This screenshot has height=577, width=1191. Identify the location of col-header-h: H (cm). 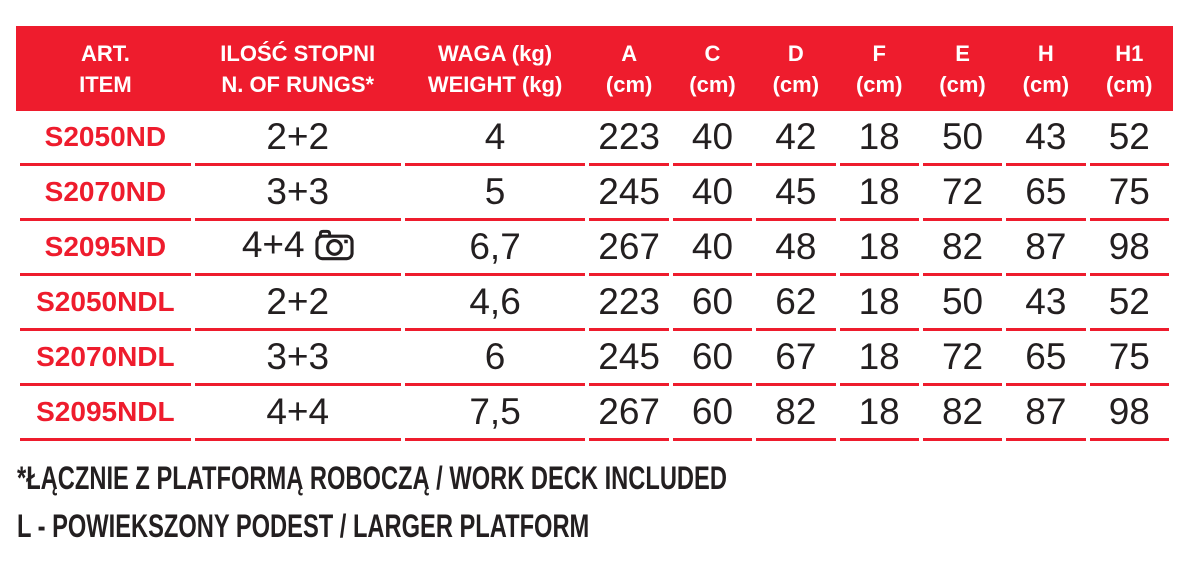
(1045, 68).